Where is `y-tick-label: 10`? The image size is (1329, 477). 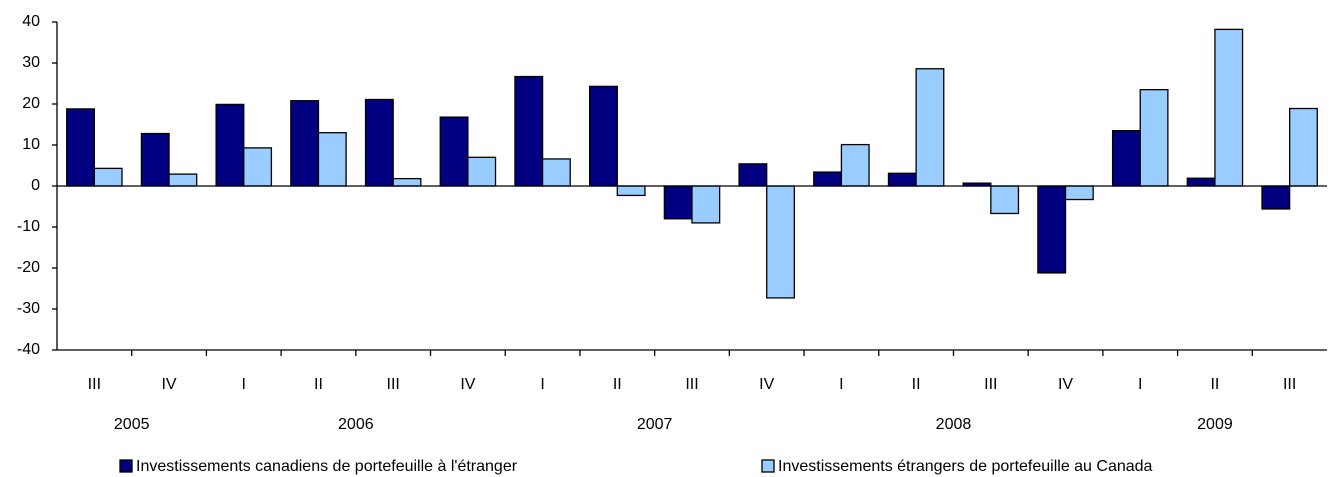
y-tick-label: 10 is located at coordinates (31, 144).